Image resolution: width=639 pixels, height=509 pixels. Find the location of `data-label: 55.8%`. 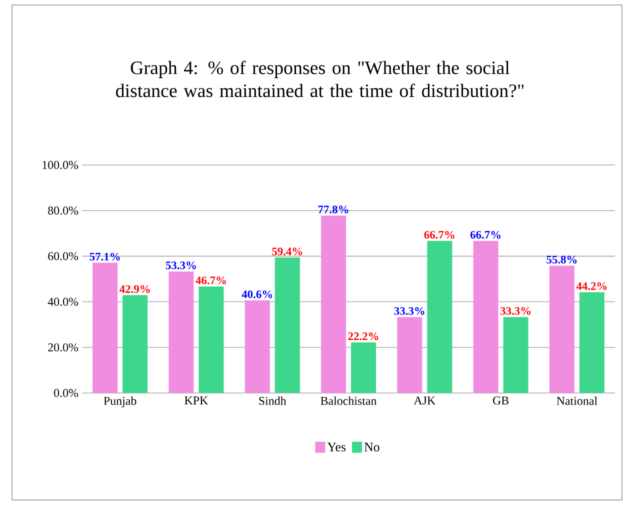

data-label: 55.8% is located at coordinates (561, 260).